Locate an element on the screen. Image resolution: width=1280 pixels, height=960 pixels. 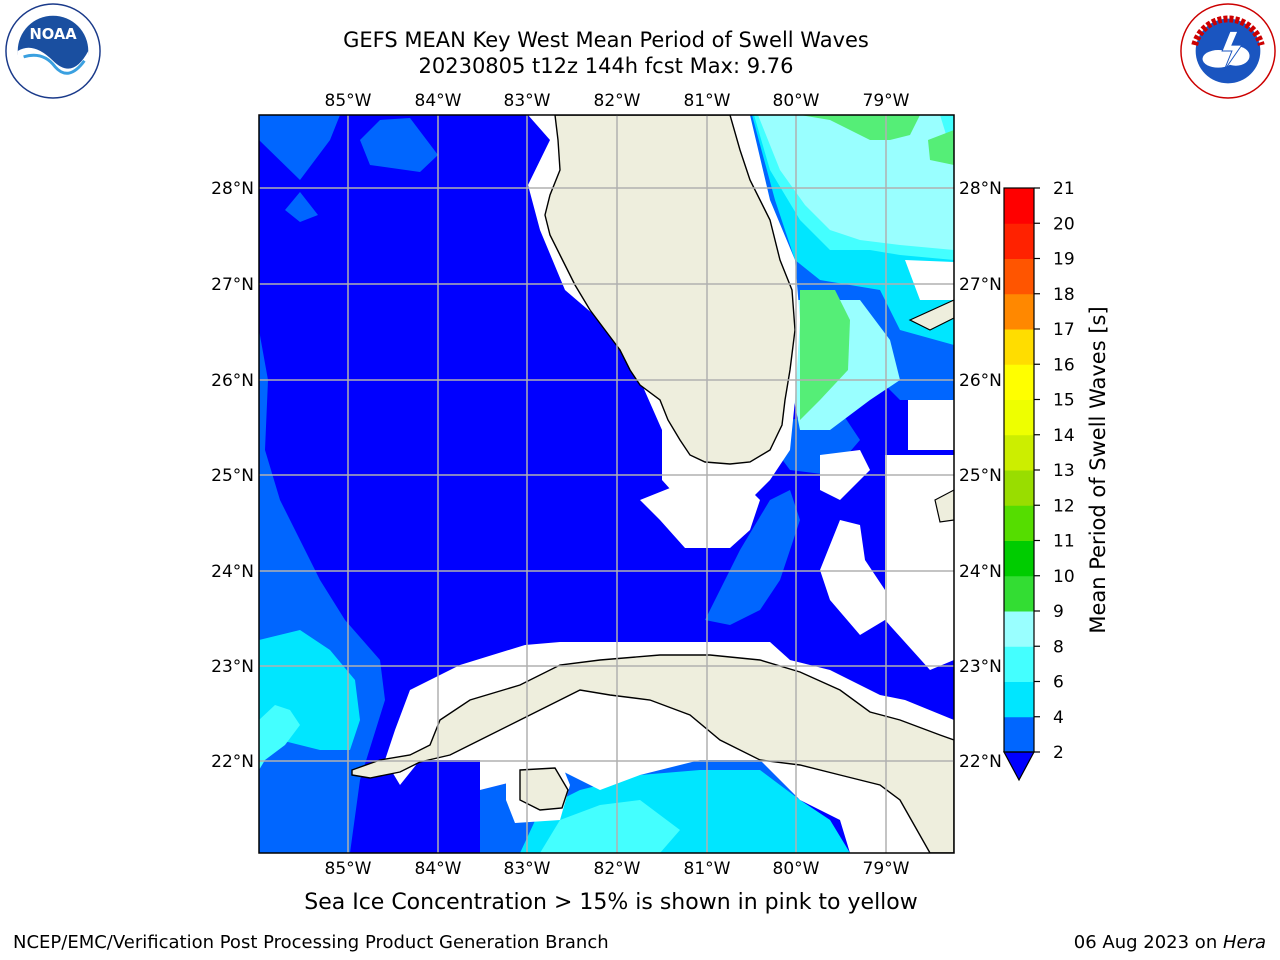
colorbar-tick-label: 11 is located at coordinates (1064, 542).